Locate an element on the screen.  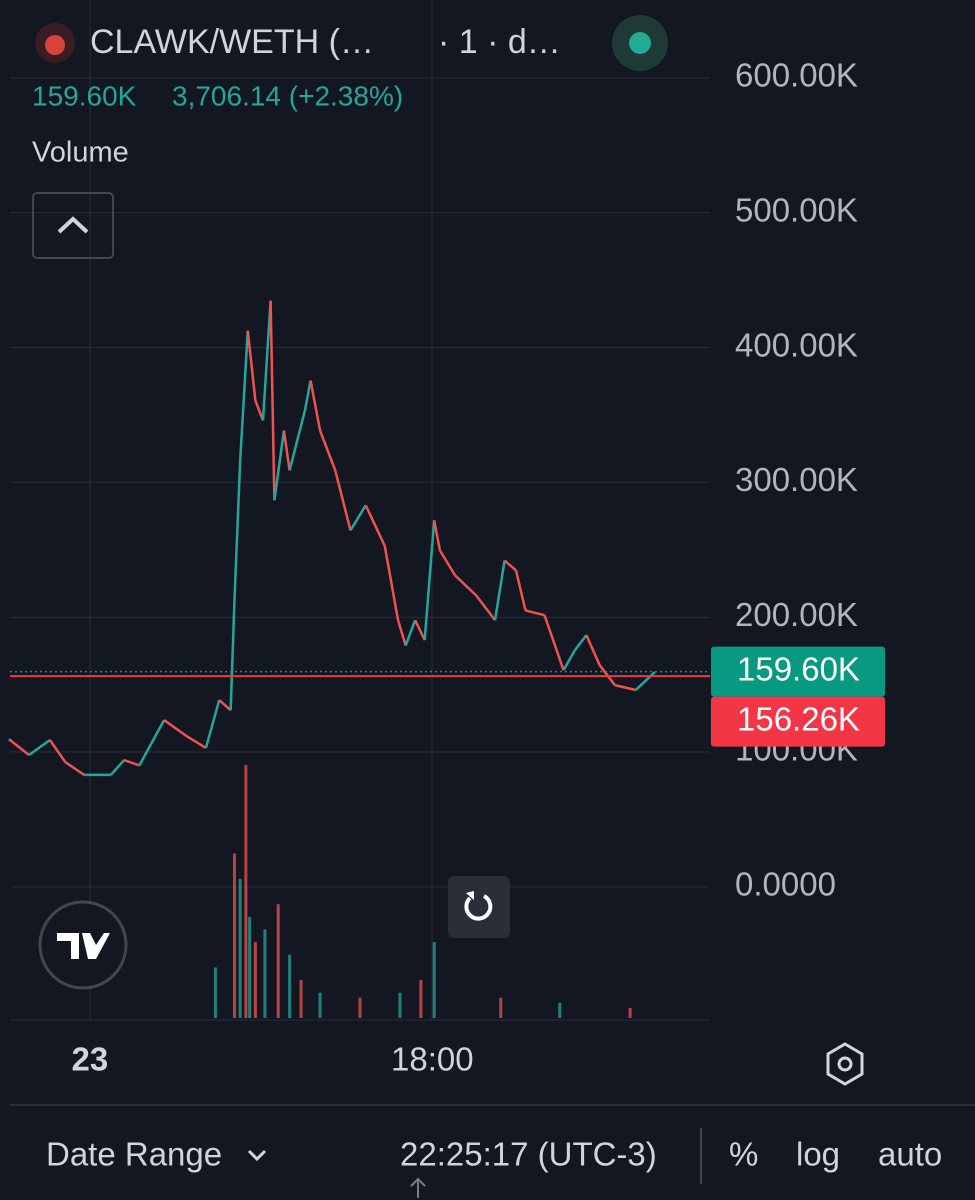
reset-button is located at coordinates (479, 907).